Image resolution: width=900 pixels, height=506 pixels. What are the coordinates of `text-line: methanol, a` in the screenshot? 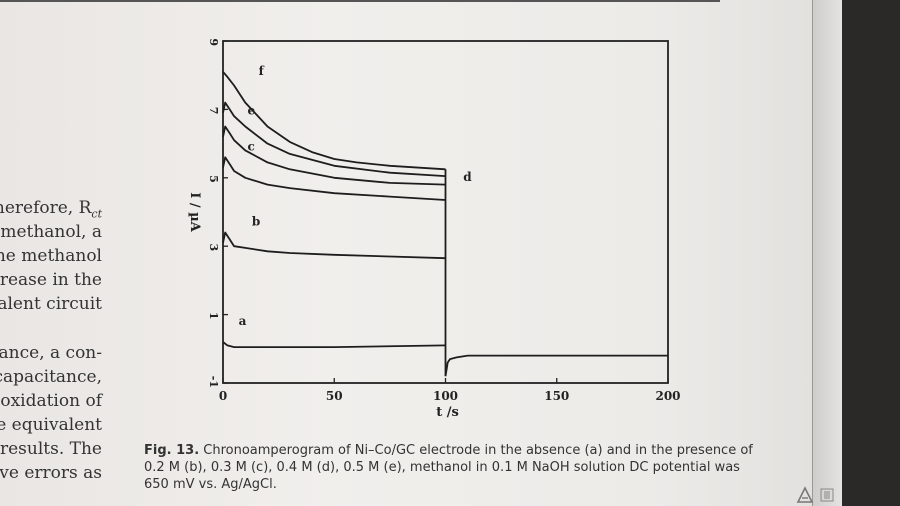 It's located at (51, 232).